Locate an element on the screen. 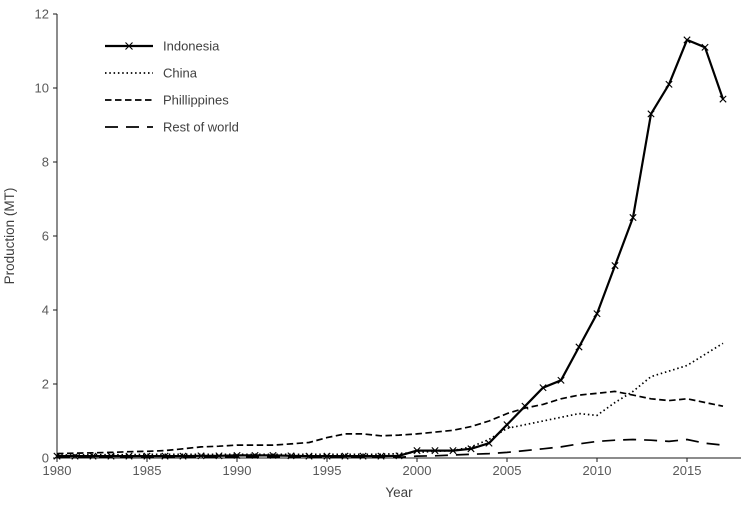  legend-item-phillippines: Phillippines is located at coordinates (167, 100).